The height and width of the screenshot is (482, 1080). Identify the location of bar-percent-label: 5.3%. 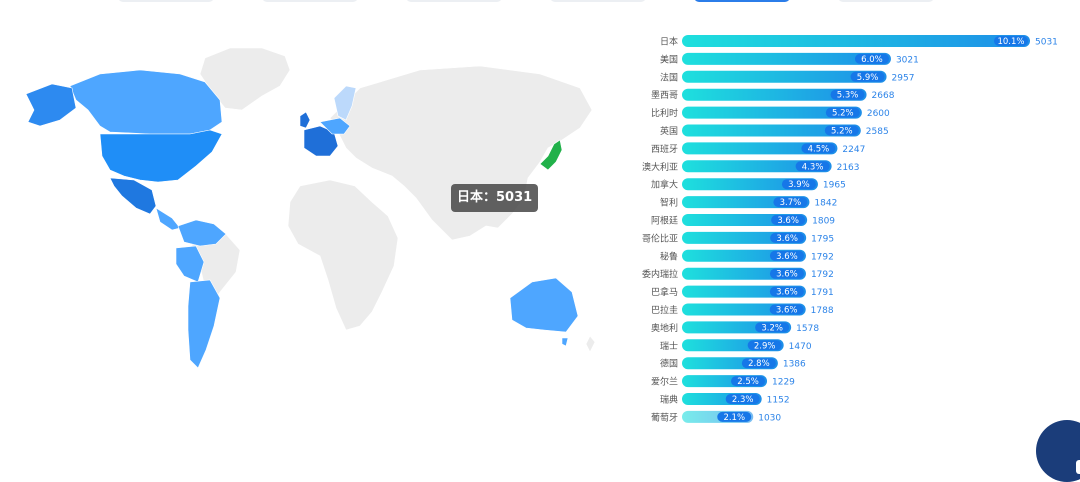
(848, 96).